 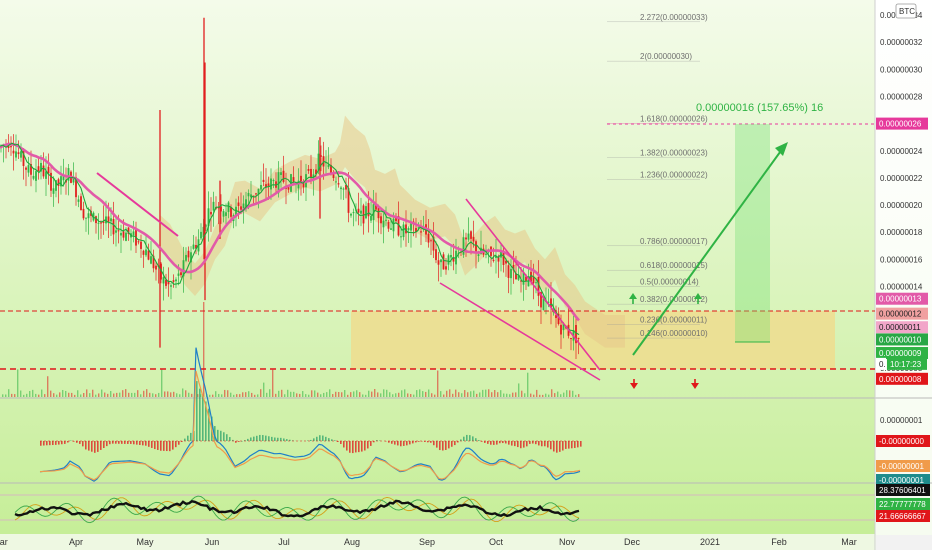 What do you see at coordinates (666, 56) in the screenshot?
I see `fib-label: 2(0.00000030)` at bounding box center [666, 56].